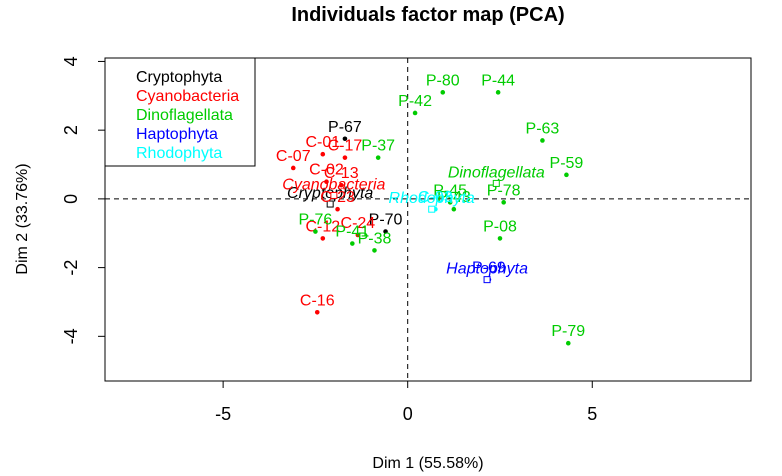 The image size is (782, 476). What do you see at coordinates (293, 156) in the screenshot?
I see `point-label: C-07` at bounding box center [293, 156].